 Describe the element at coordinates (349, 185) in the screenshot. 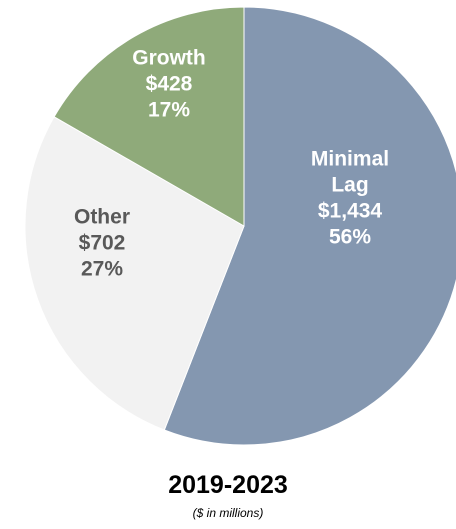

I see `data-label: Lag` at that location.